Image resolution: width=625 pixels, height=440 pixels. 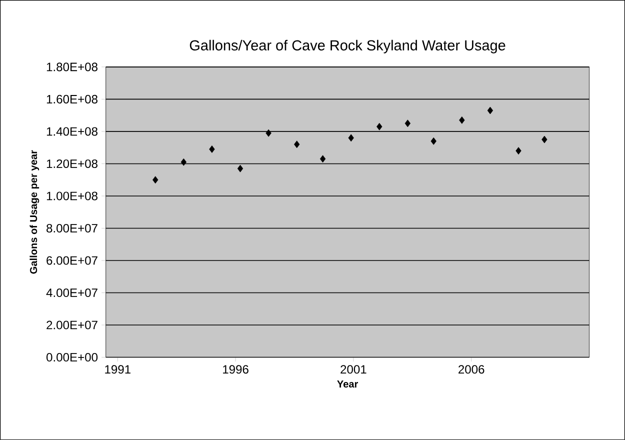 I want to click on x-tick-label: 1996, so click(x=235, y=369).